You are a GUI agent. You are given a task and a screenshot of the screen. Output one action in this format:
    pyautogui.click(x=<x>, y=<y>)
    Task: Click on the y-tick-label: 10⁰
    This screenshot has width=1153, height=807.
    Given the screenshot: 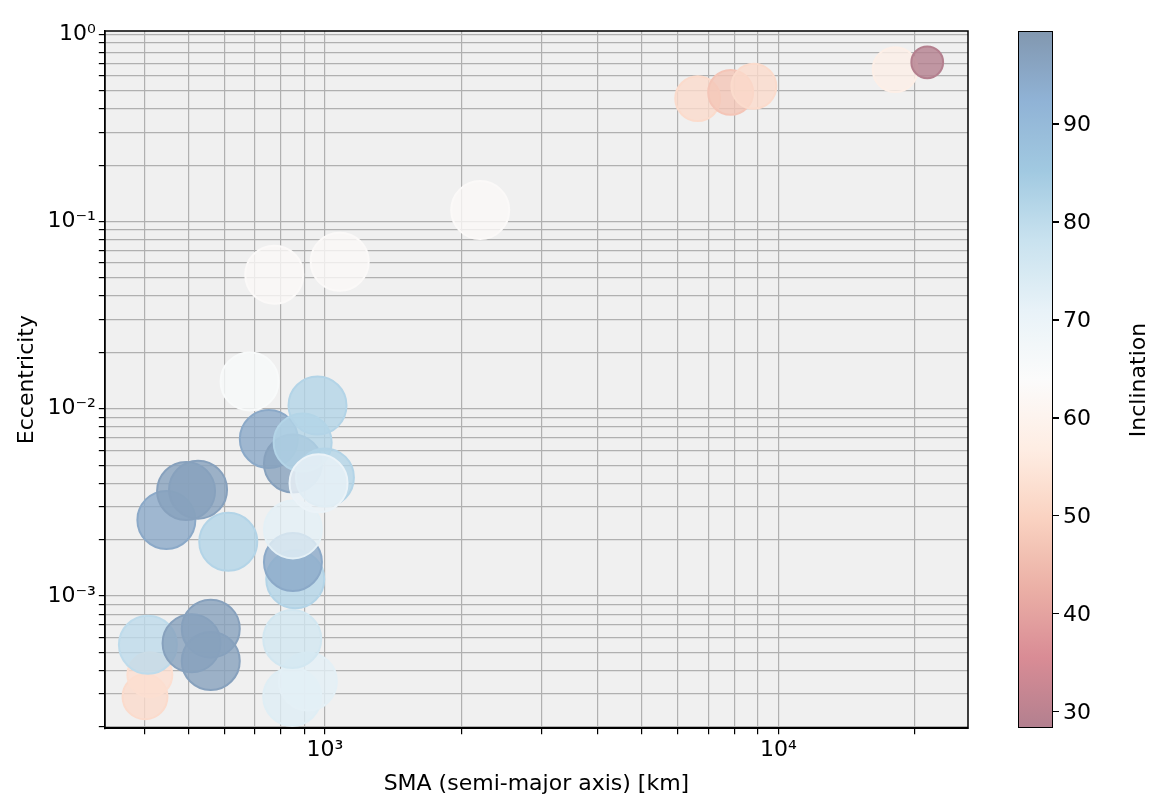 What is the action you would take?
    pyautogui.click(x=77, y=32)
    